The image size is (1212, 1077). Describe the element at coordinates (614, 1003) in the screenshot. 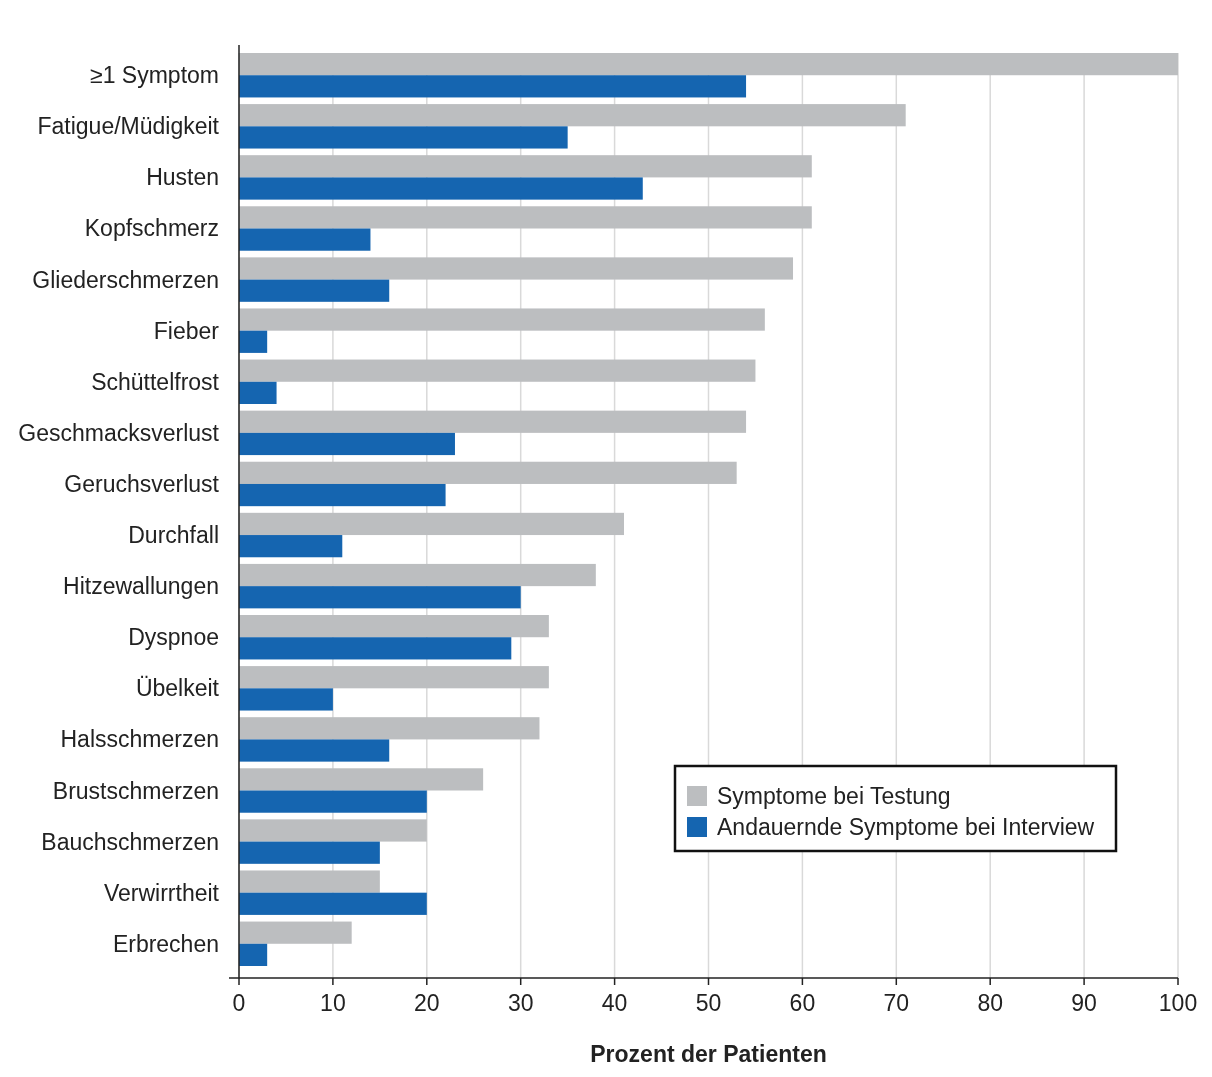

I see `x-tick-label: 40` at that location.